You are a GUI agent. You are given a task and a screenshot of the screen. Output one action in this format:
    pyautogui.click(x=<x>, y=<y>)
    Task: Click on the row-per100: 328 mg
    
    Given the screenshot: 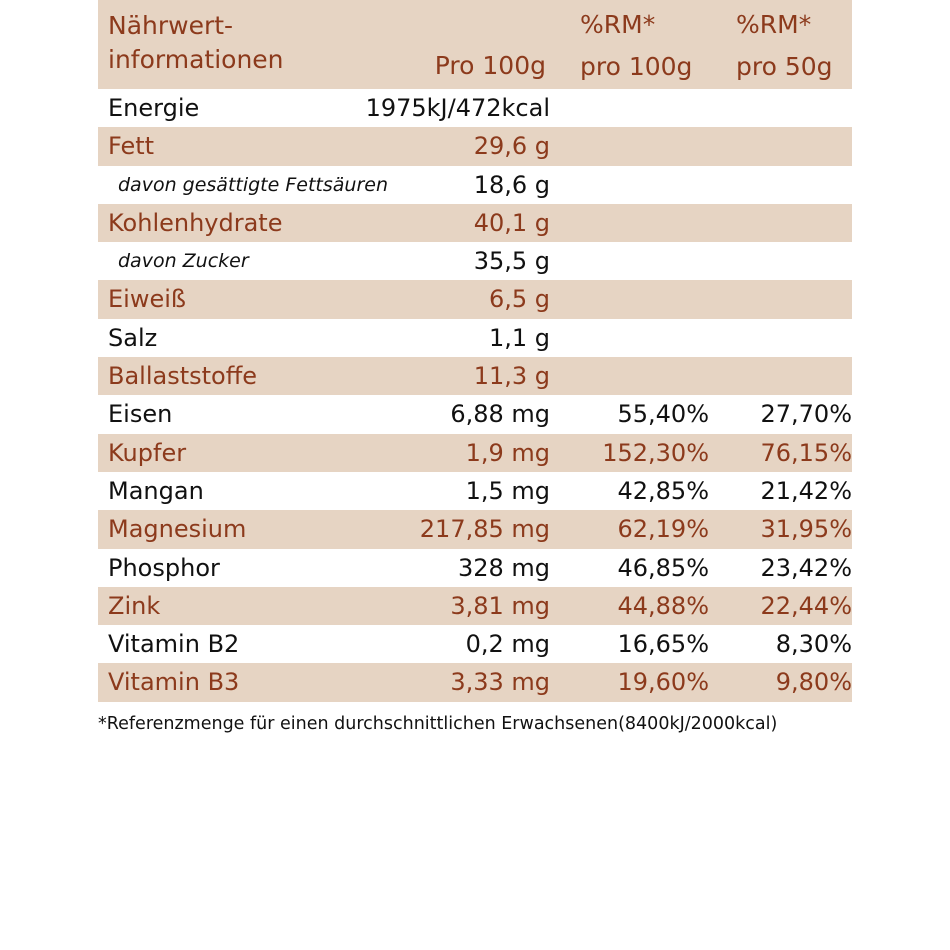 What is the action you would take?
    pyautogui.click(x=503, y=567)
    